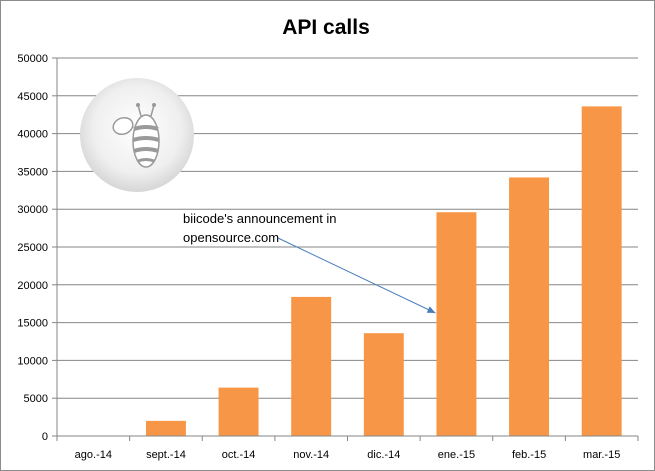 The height and width of the screenshot is (471, 655). I want to click on x-tick-label: feb.-15, so click(529, 455).